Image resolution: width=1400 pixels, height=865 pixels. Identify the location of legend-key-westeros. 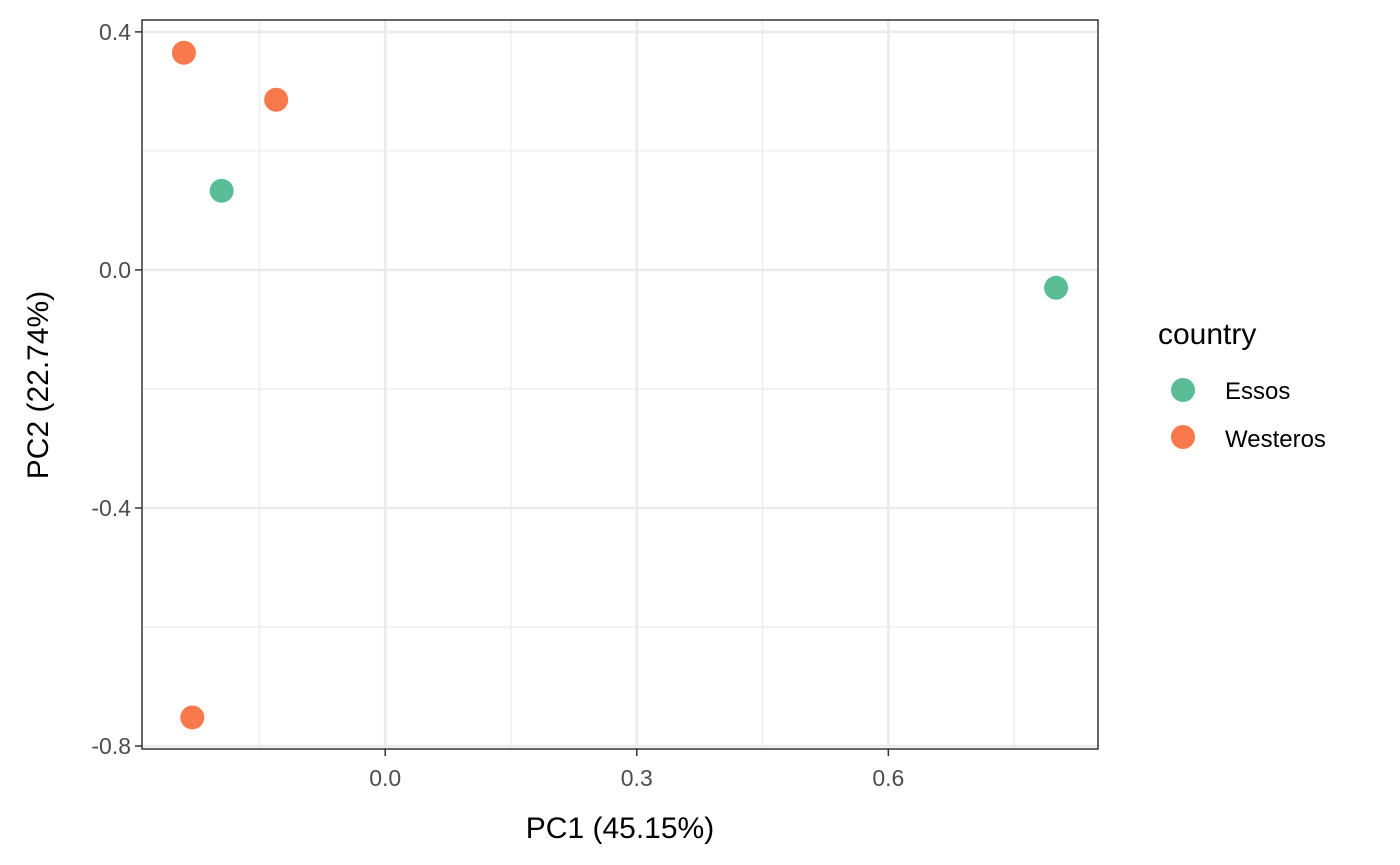
(1183, 437).